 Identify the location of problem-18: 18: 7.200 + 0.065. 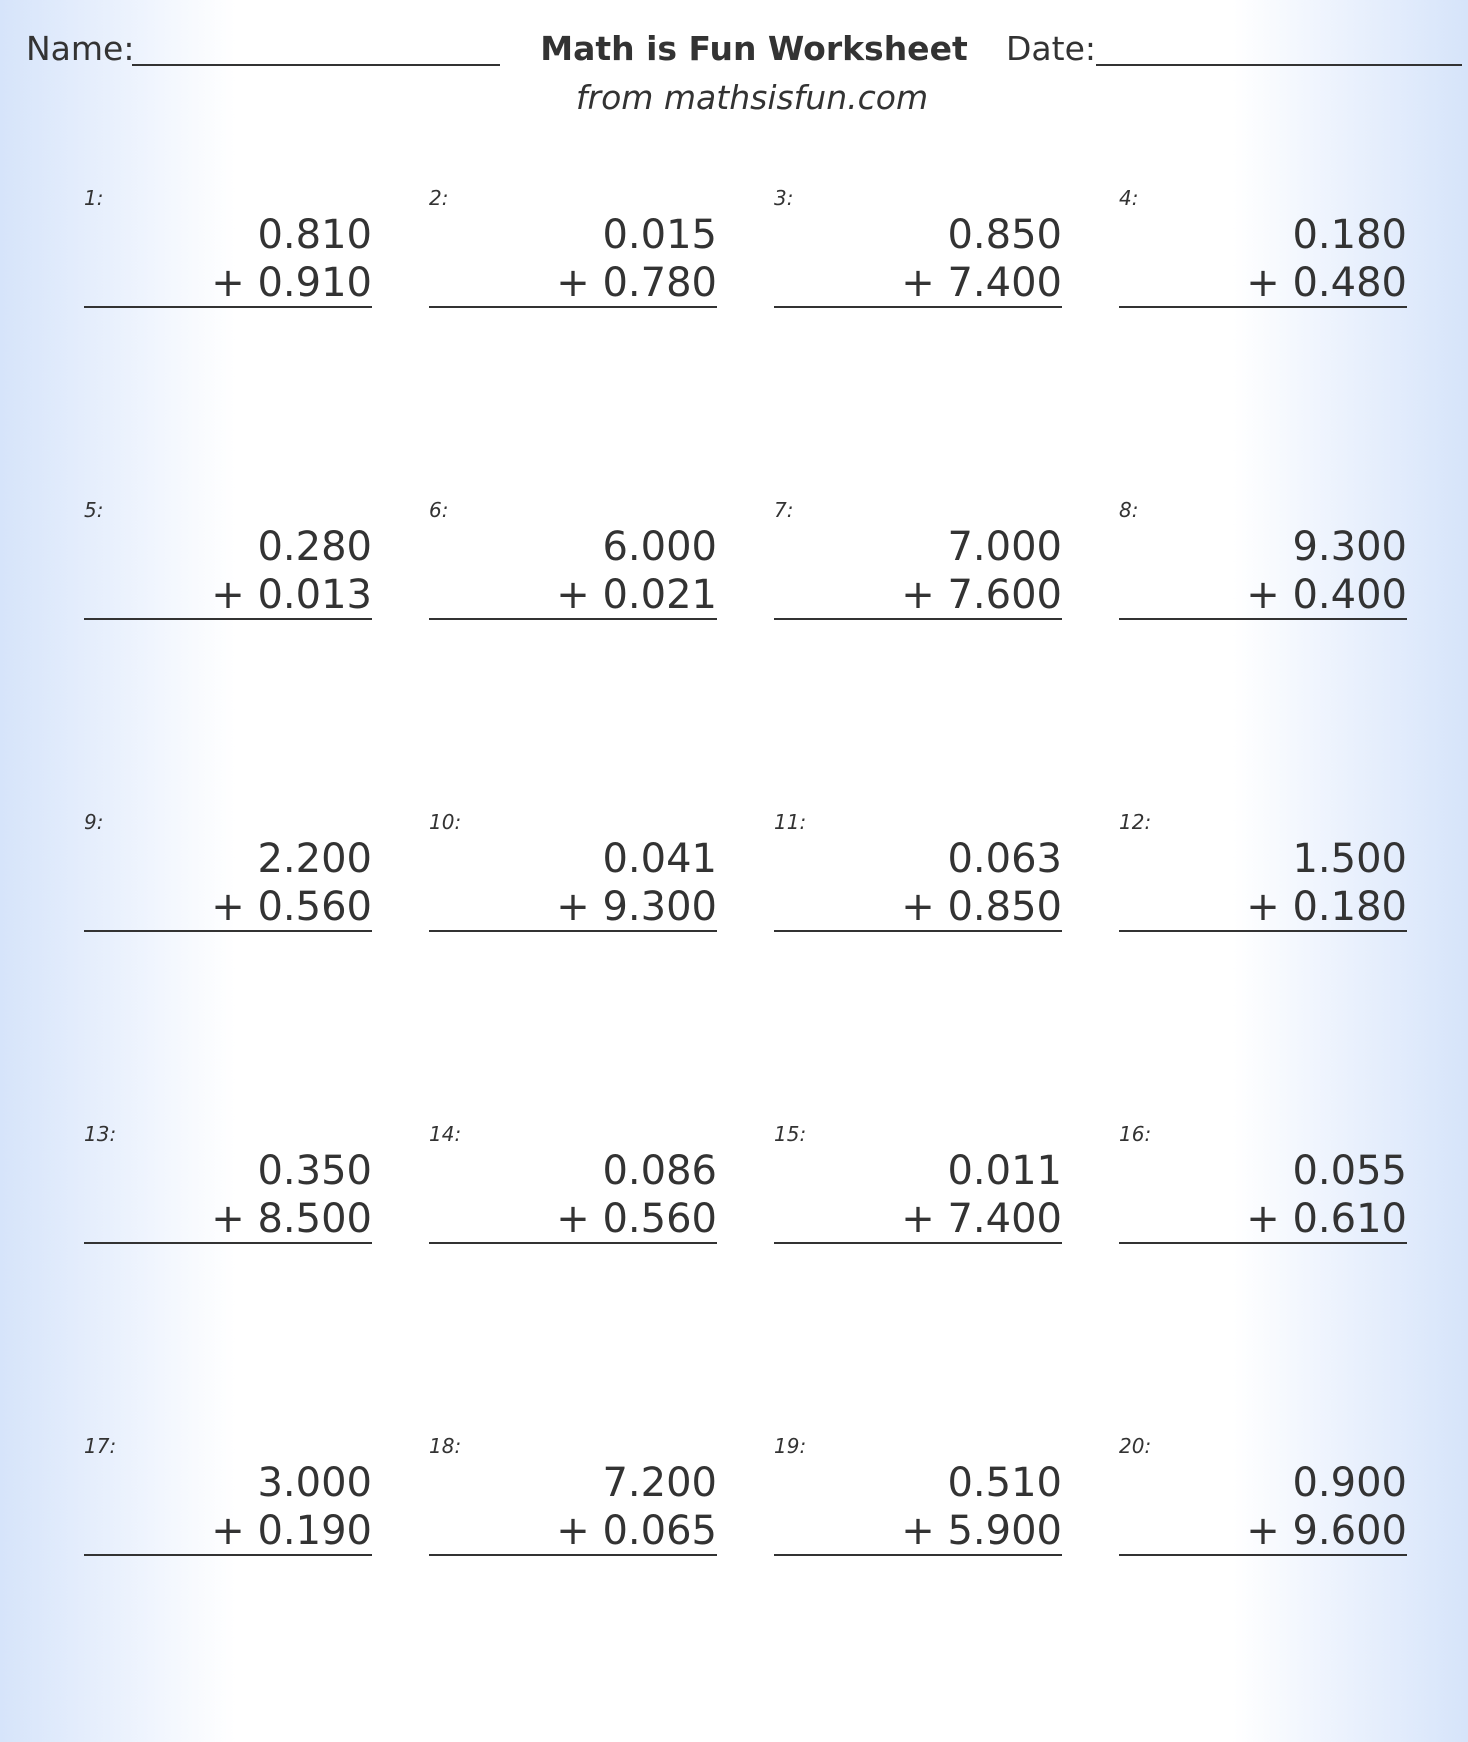
(573, 1586).